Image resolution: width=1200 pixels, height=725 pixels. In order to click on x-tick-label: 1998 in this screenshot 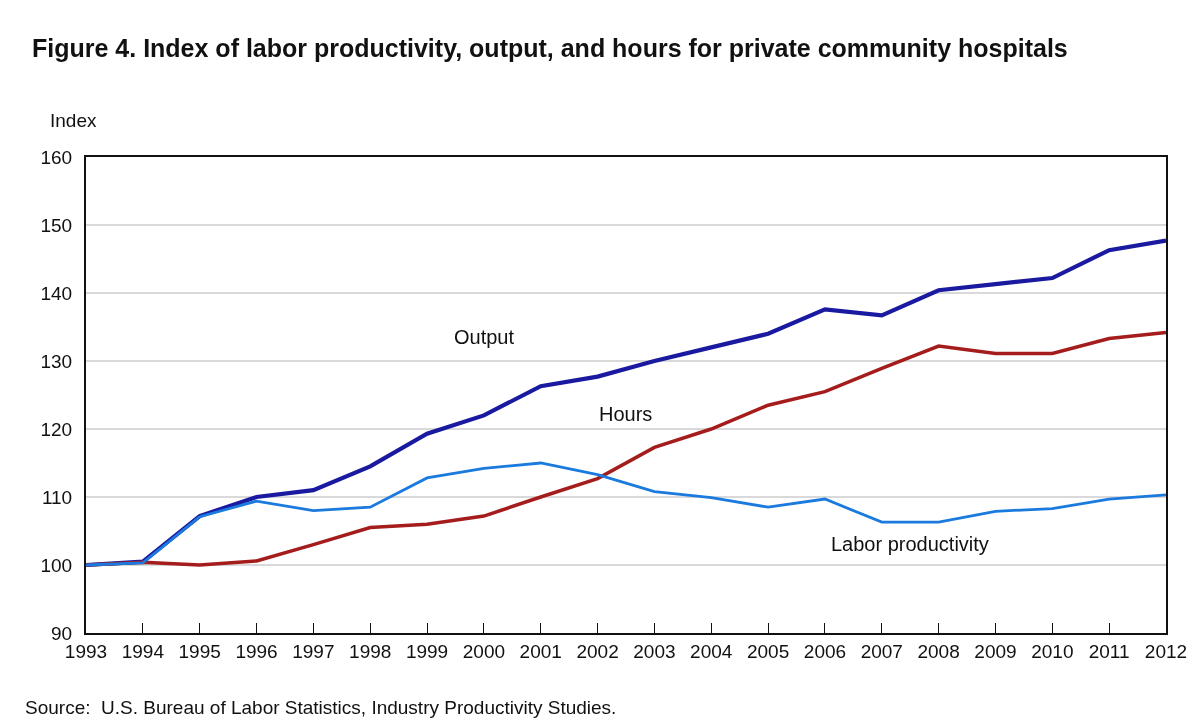, I will do `click(370, 651)`.